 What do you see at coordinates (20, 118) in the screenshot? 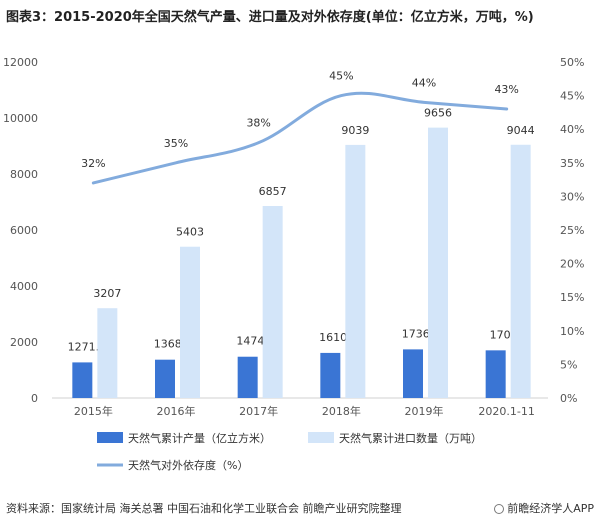
I see `y-left-tick-label: 10000` at bounding box center [20, 118].